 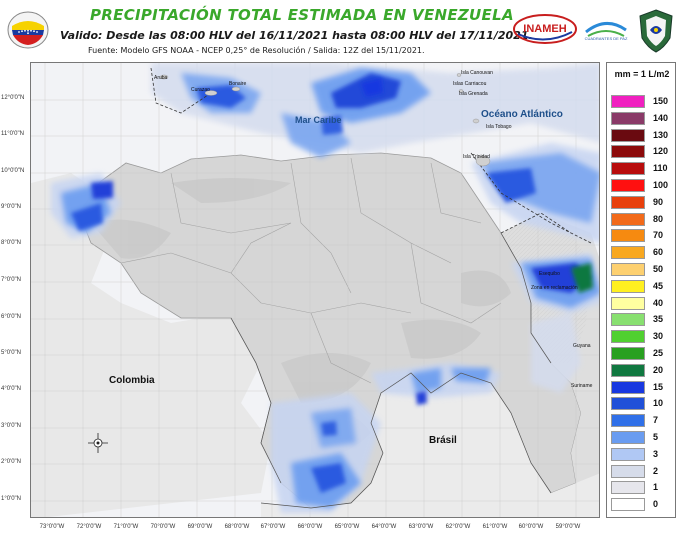 What do you see at coordinates (52, 527) in the screenshot?
I see `lon-label: 73°0'0"W` at bounding box center [52, 527].